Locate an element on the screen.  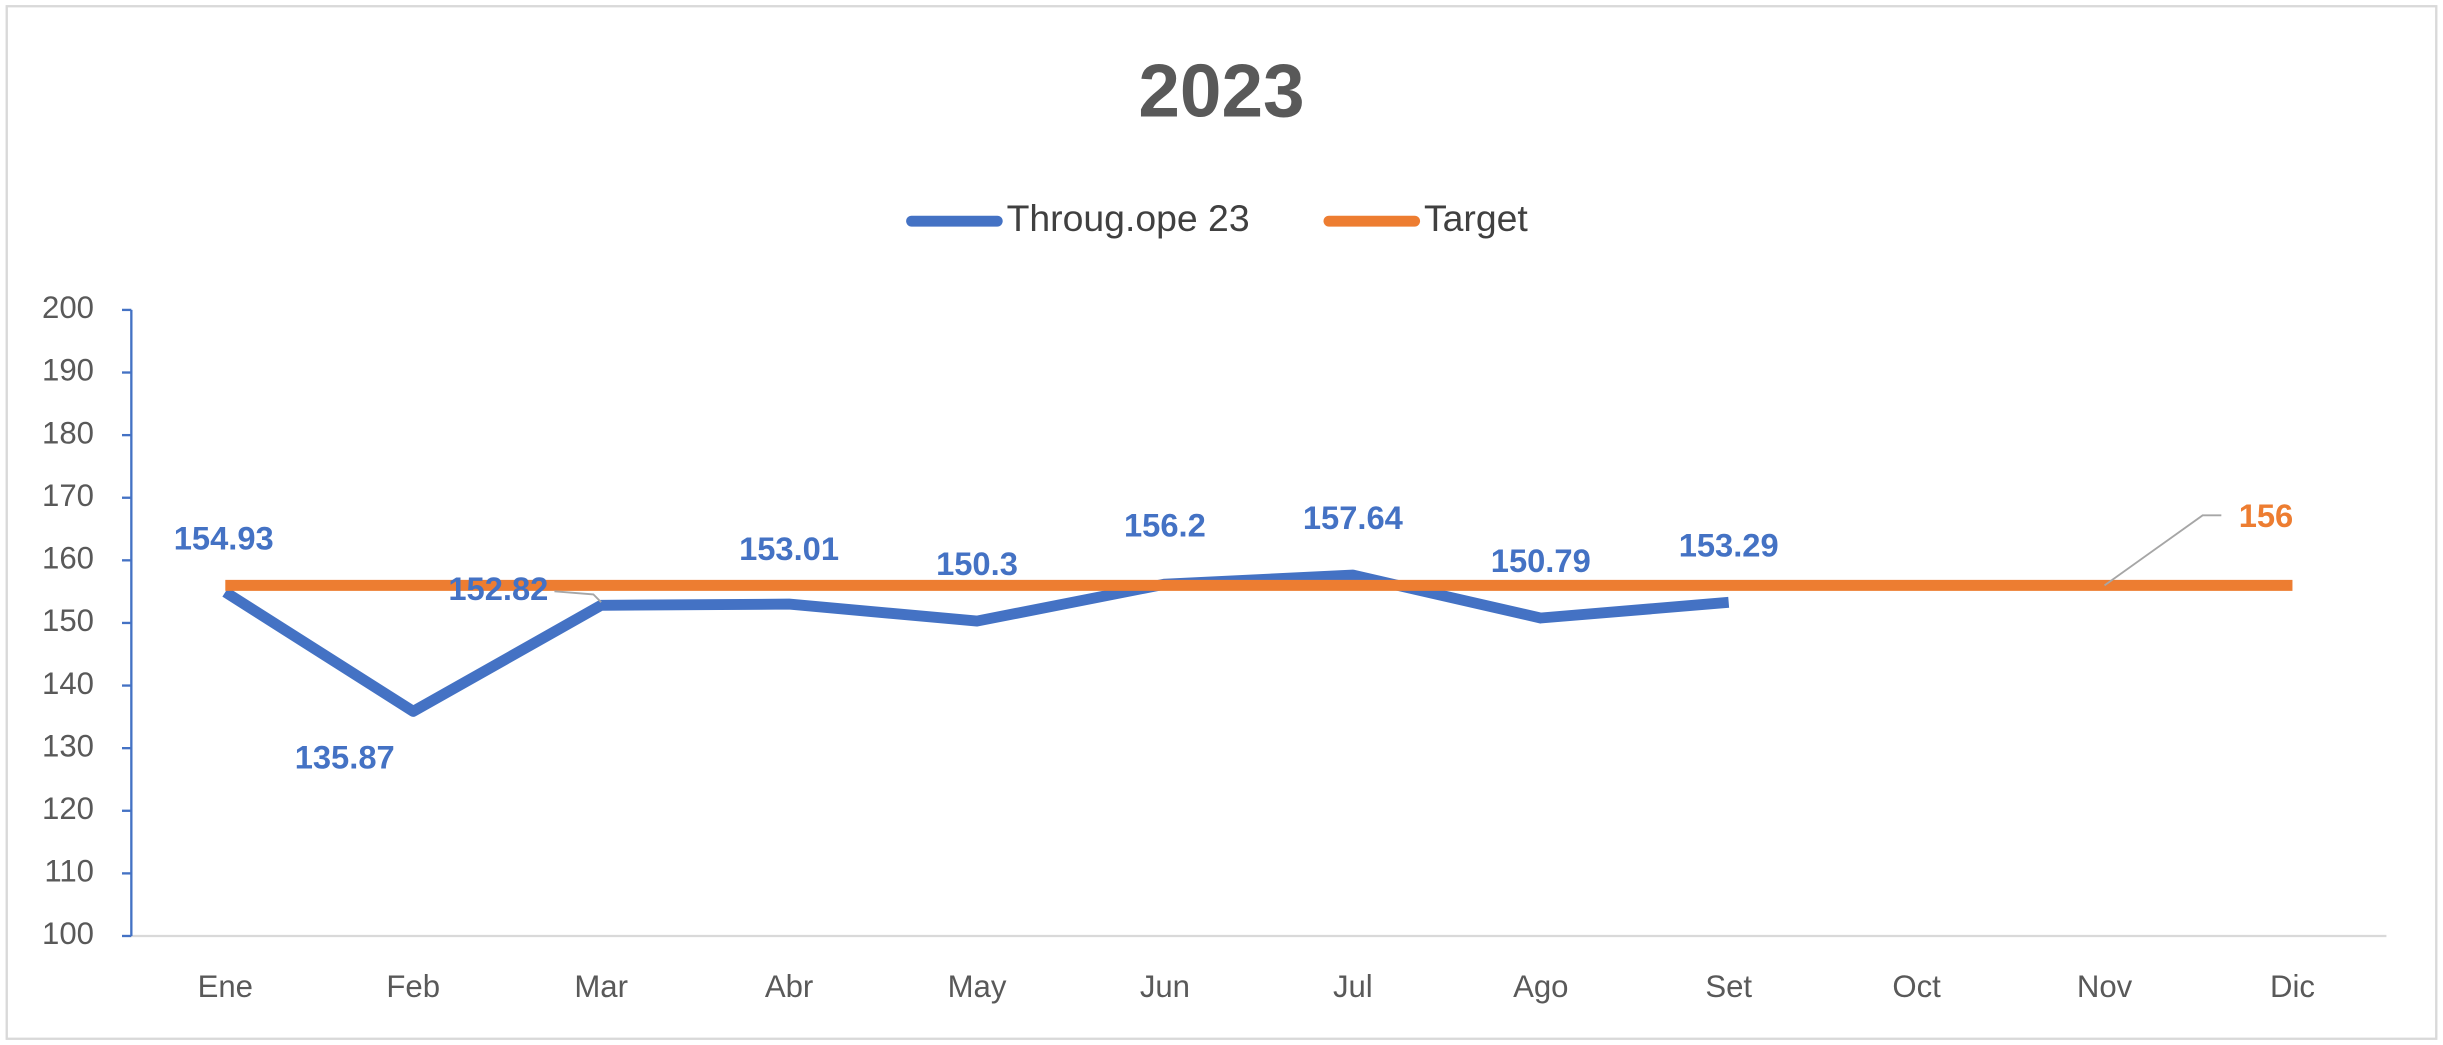
data-label: 153.01 is located at coordinates (789, 548).